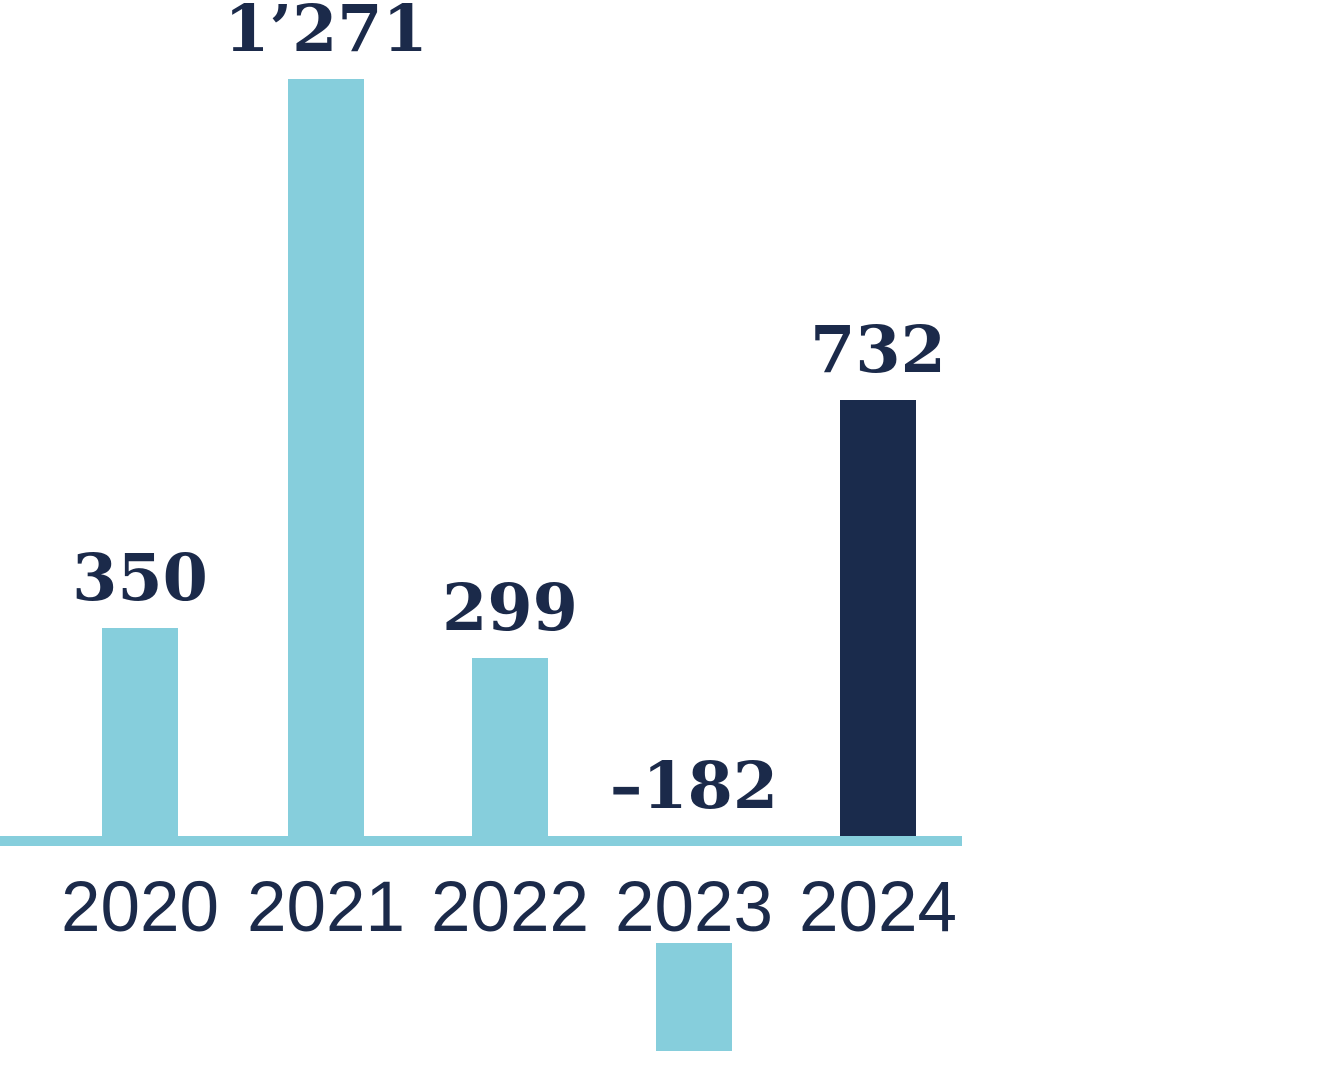  I want to click on bar-value-label-2021: 1’271, so click(326, 33).